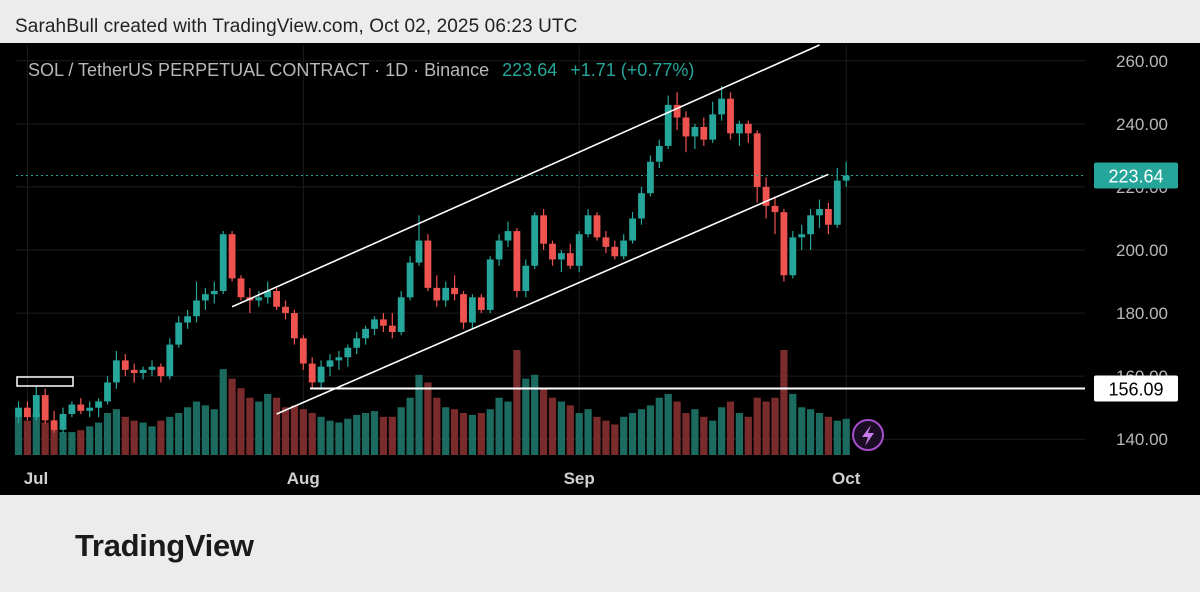 The height and width of the screenshot is (592, 1200). Describe the element at coordinates (868, 435) in the screenshot. I see `lightning-icon` at that location.